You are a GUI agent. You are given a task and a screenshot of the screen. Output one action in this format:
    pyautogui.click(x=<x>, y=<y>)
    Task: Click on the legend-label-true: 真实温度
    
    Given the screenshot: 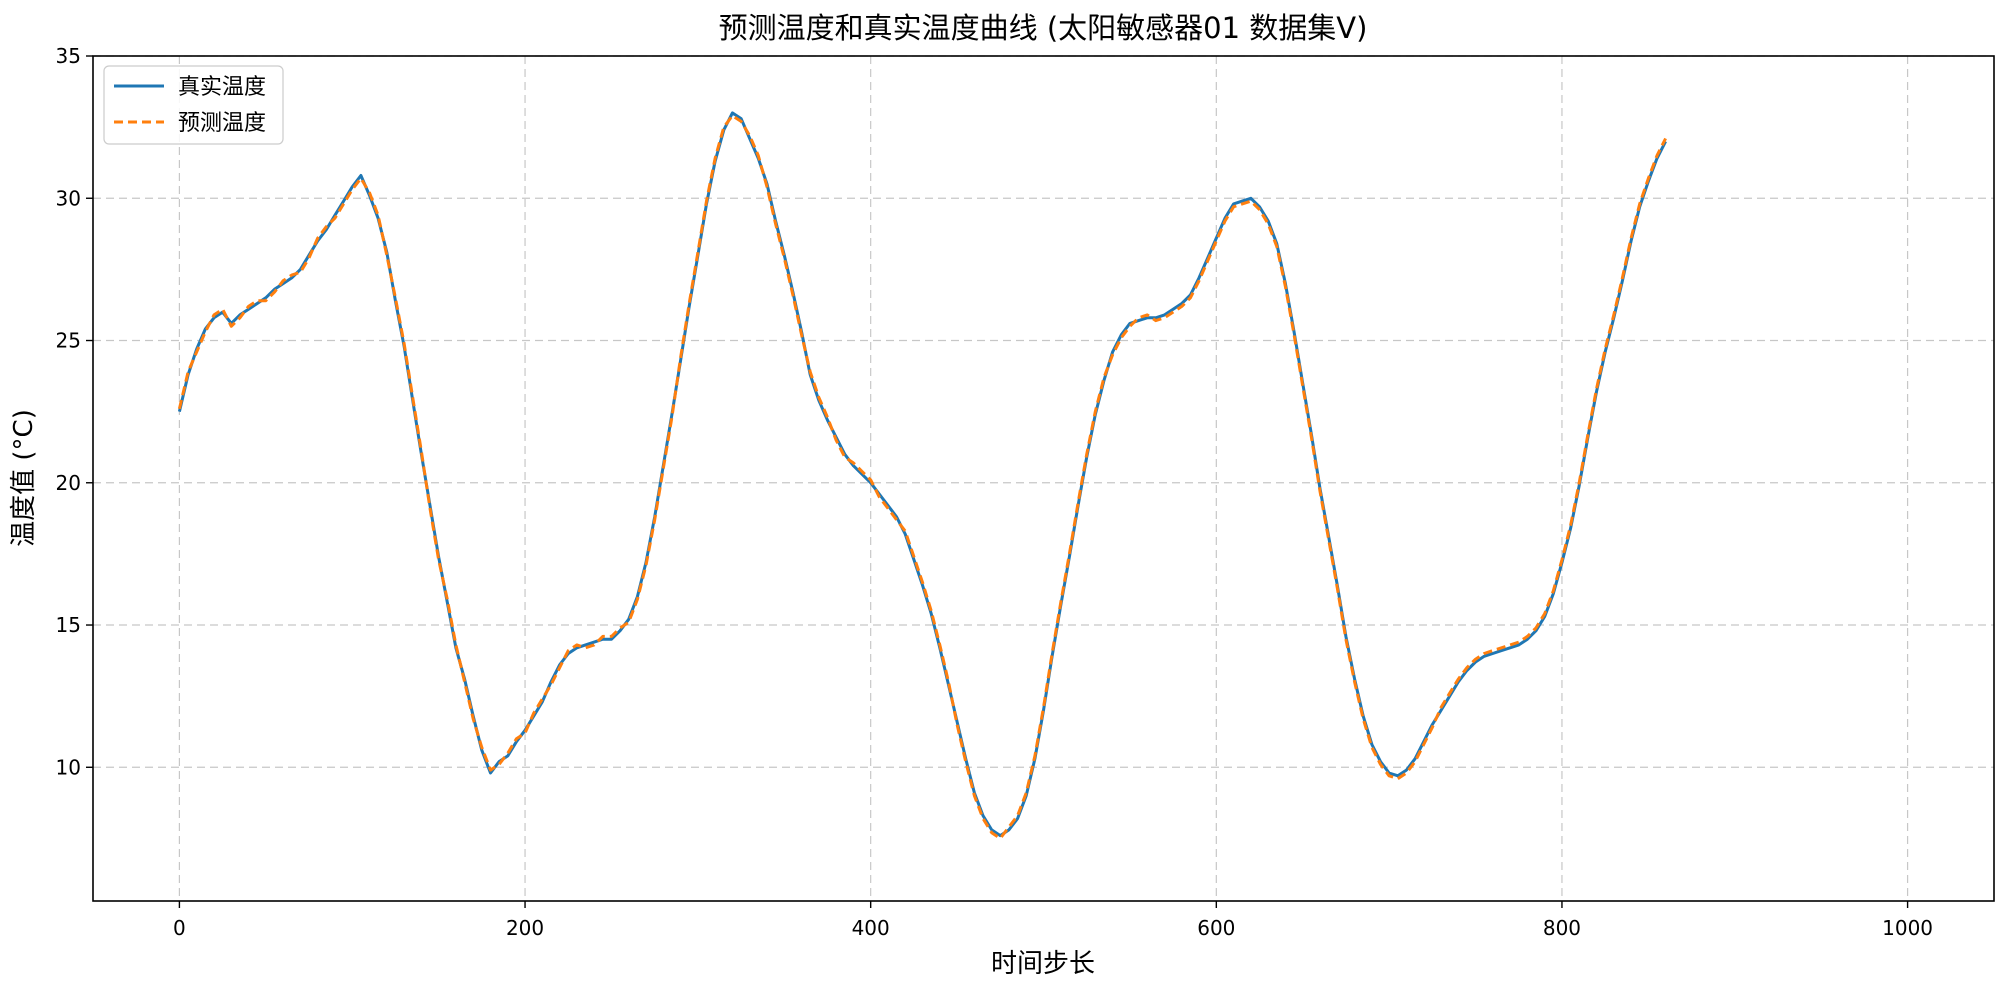 What is the action you would take?
    pyautogui.click(x=222, y=87)
    